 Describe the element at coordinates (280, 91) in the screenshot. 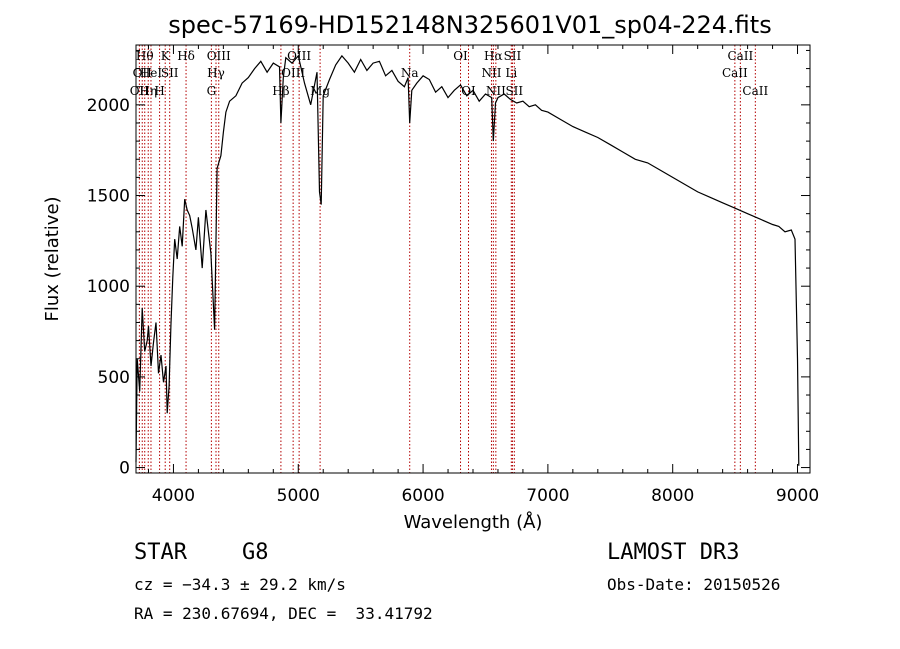

I see `line-marker-label: Hβ` at that location.